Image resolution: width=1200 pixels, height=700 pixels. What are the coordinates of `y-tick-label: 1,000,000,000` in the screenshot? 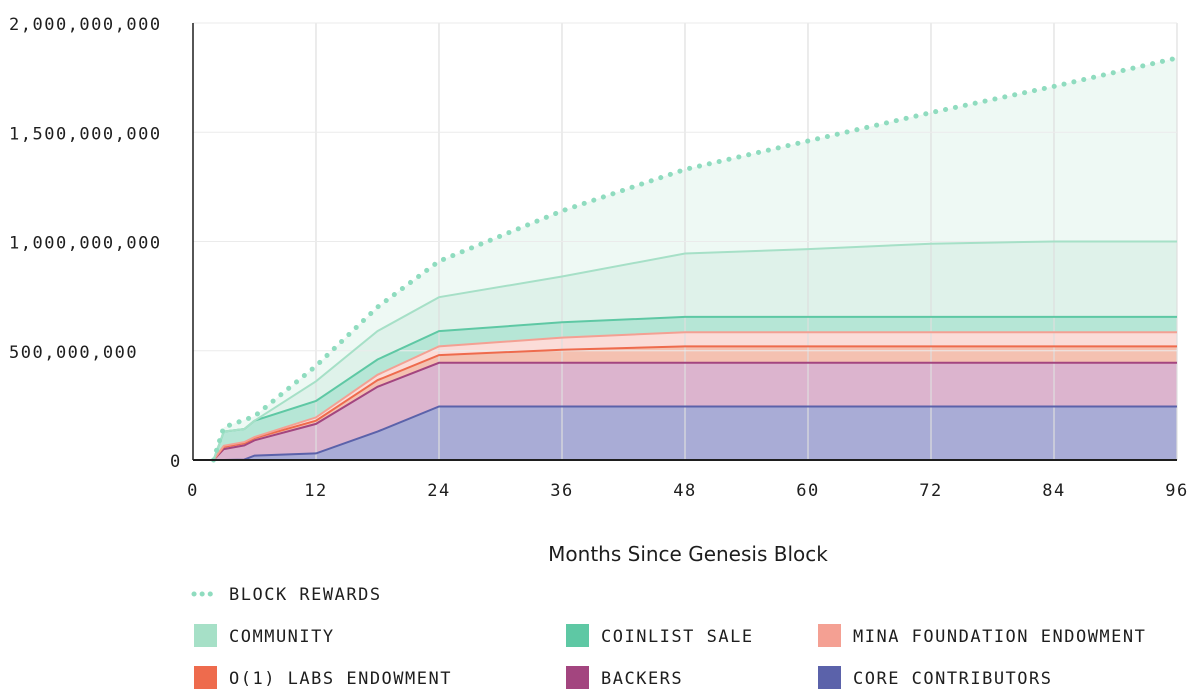 It's located at (85, 244).